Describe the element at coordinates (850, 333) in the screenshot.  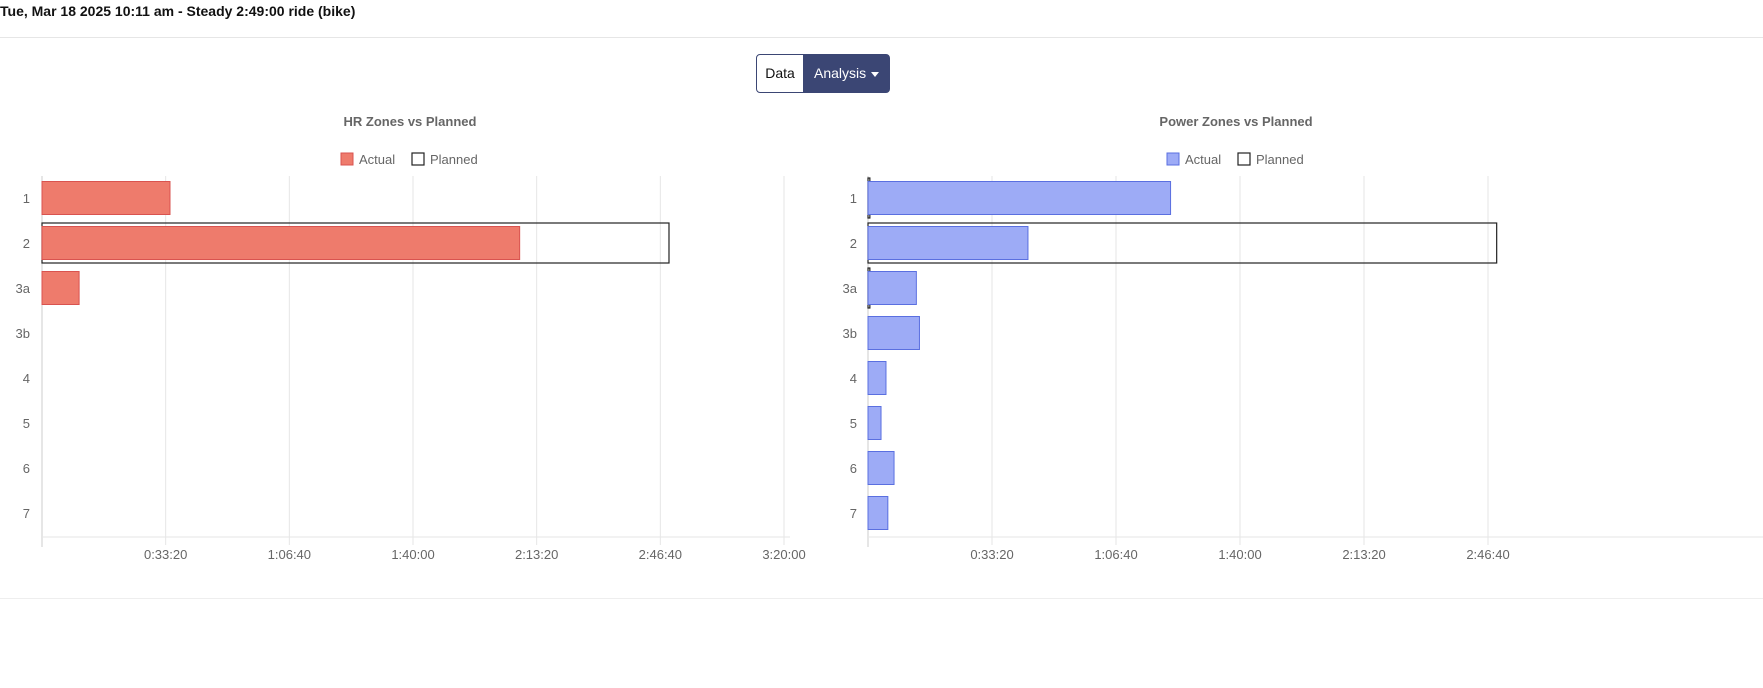
I see `chart-power-y-tick-label: 3b` at that location.